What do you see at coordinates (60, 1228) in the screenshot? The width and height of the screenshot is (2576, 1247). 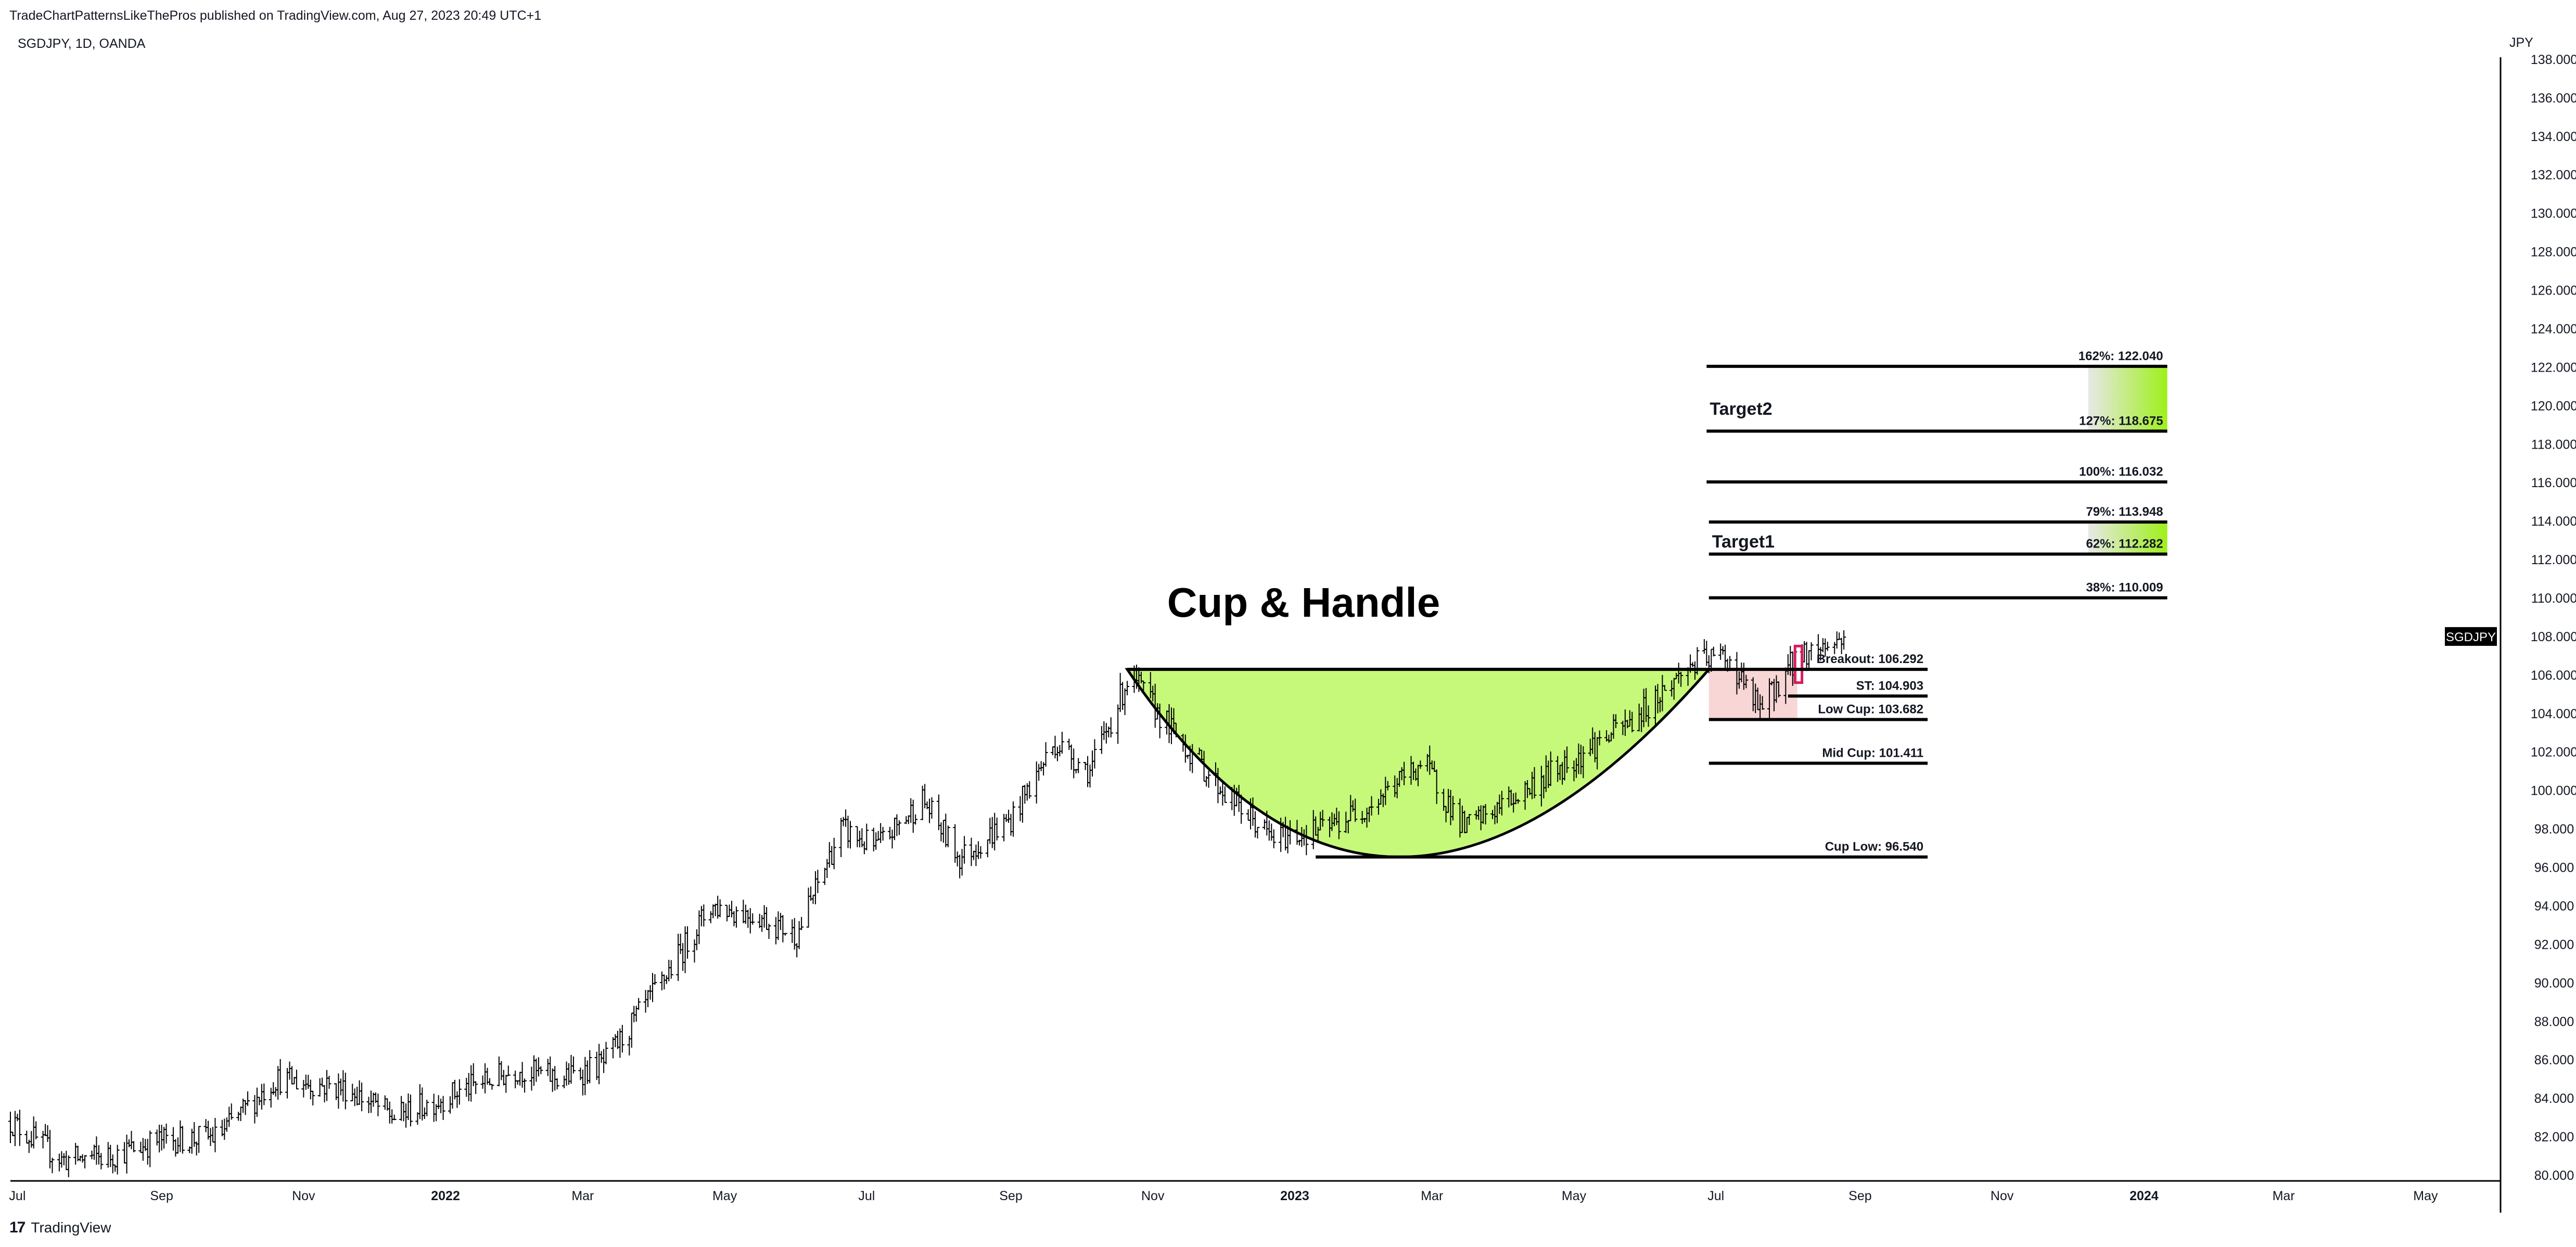 I see `tradingview-logo: 17 TradingView` at bounding box center [60, 1228].